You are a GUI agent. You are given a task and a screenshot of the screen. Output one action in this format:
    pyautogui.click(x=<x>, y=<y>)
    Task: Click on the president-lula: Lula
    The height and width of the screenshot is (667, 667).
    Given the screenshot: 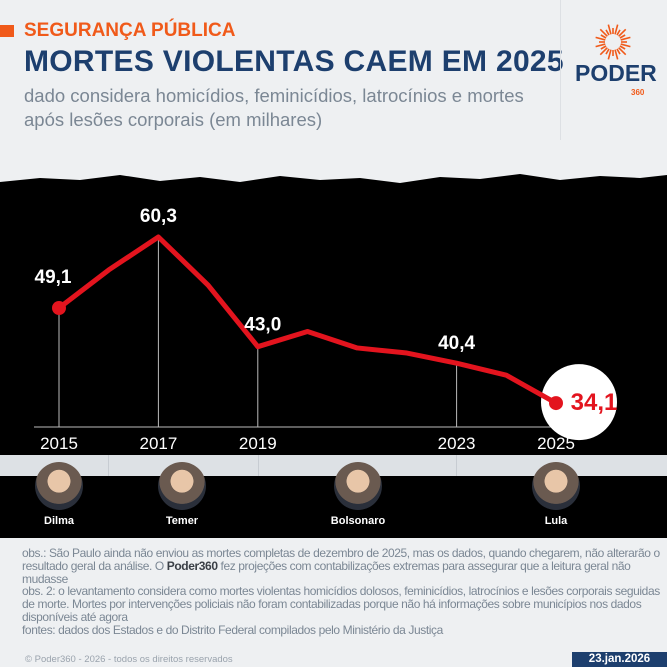 What is the action you would take?
    pyautogui.click(x=556, y=494)
    